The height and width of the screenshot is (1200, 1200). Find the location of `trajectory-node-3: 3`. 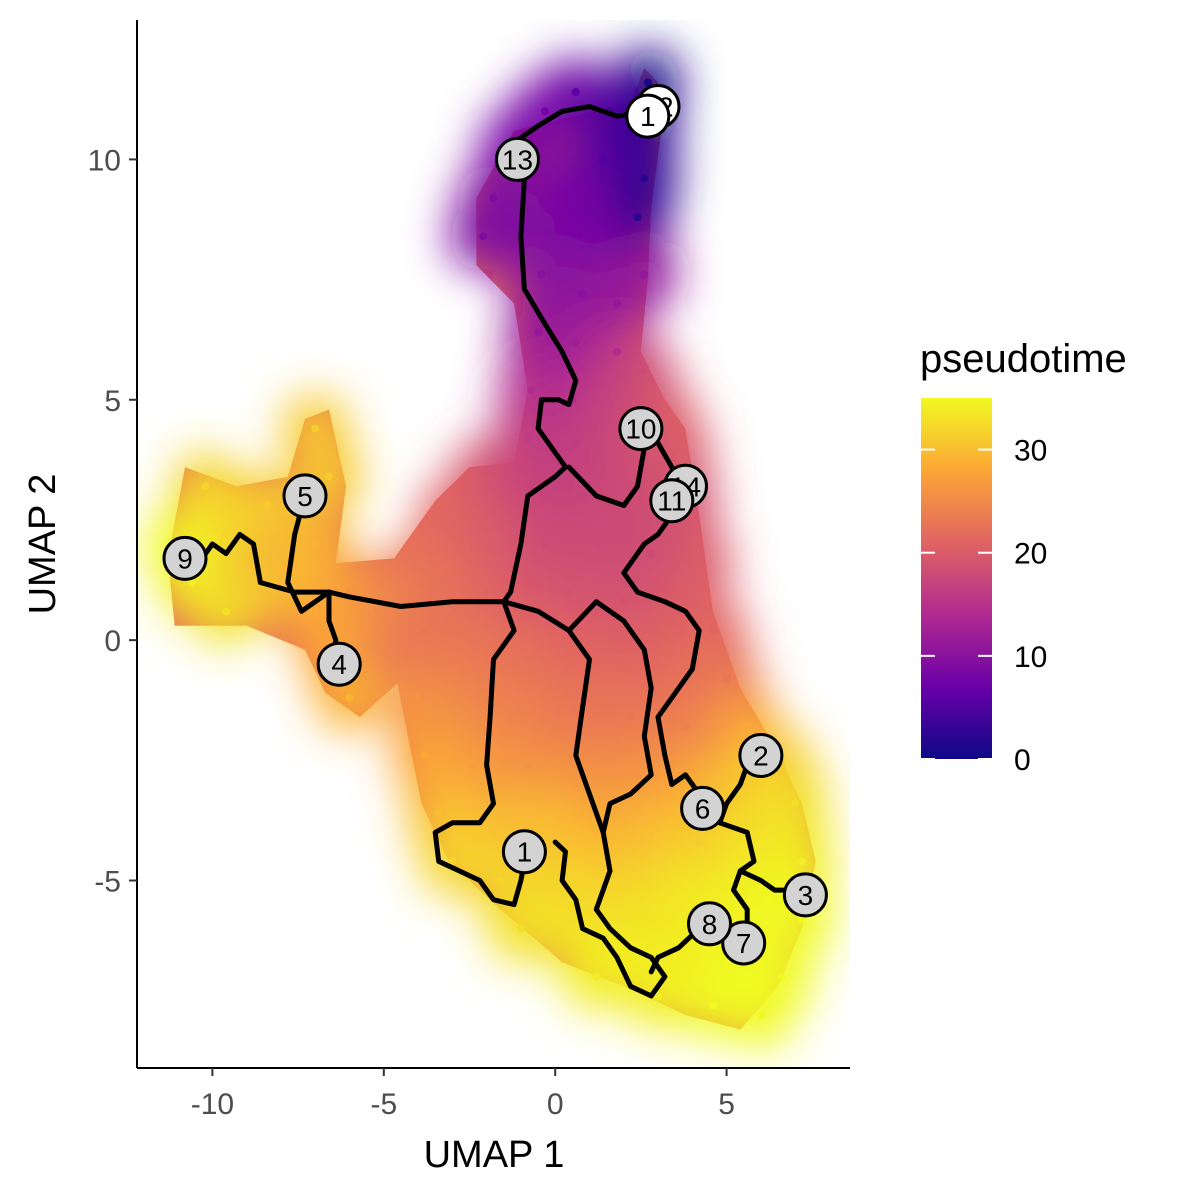

trajectory-node-3: 3 is located at coordinates (805, 895).